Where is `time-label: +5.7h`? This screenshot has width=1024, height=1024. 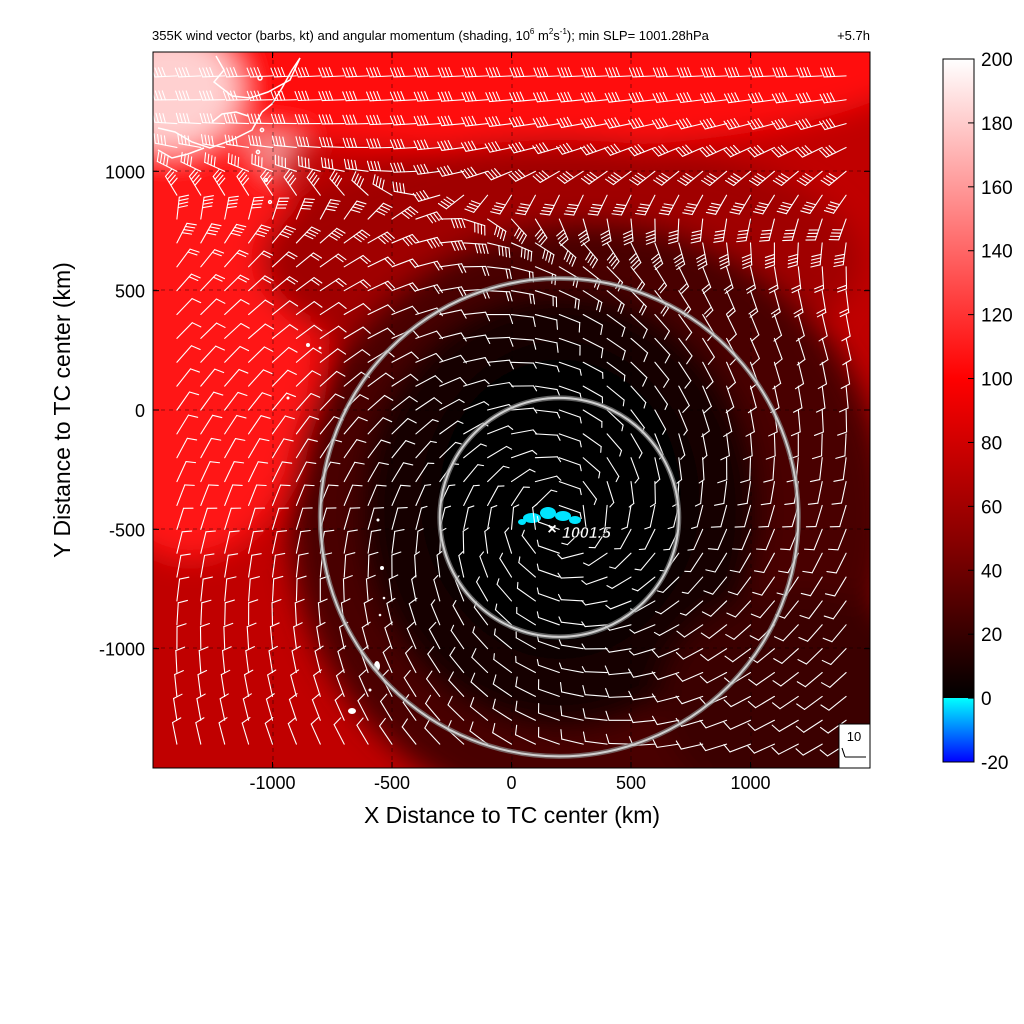 time-label: +5.7h is located at coordinates (853, 35).